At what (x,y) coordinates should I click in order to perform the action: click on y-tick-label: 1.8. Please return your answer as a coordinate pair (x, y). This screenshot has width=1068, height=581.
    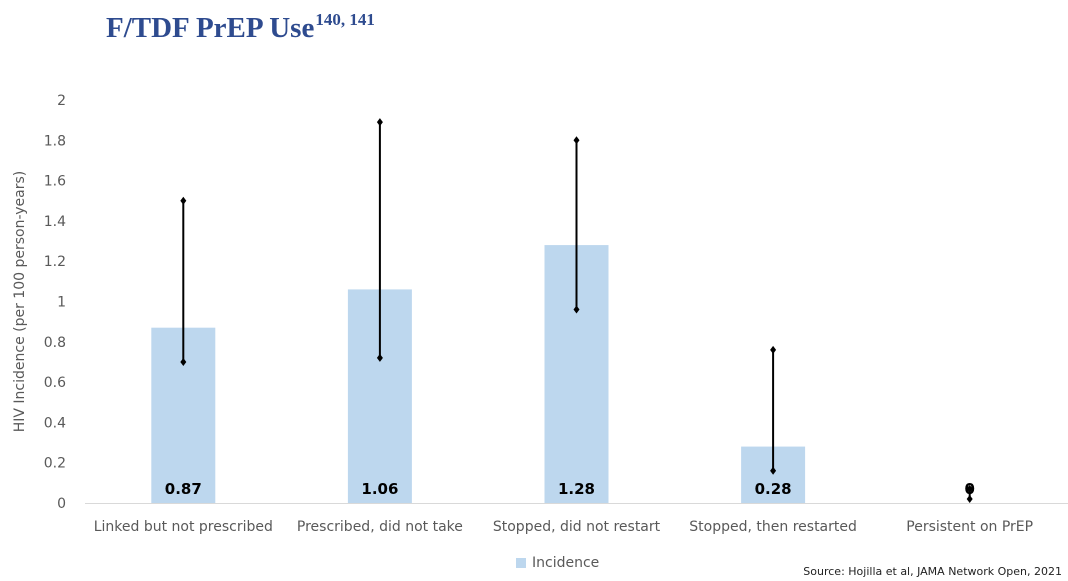
    Looking at the image, I should click on (55, 141).